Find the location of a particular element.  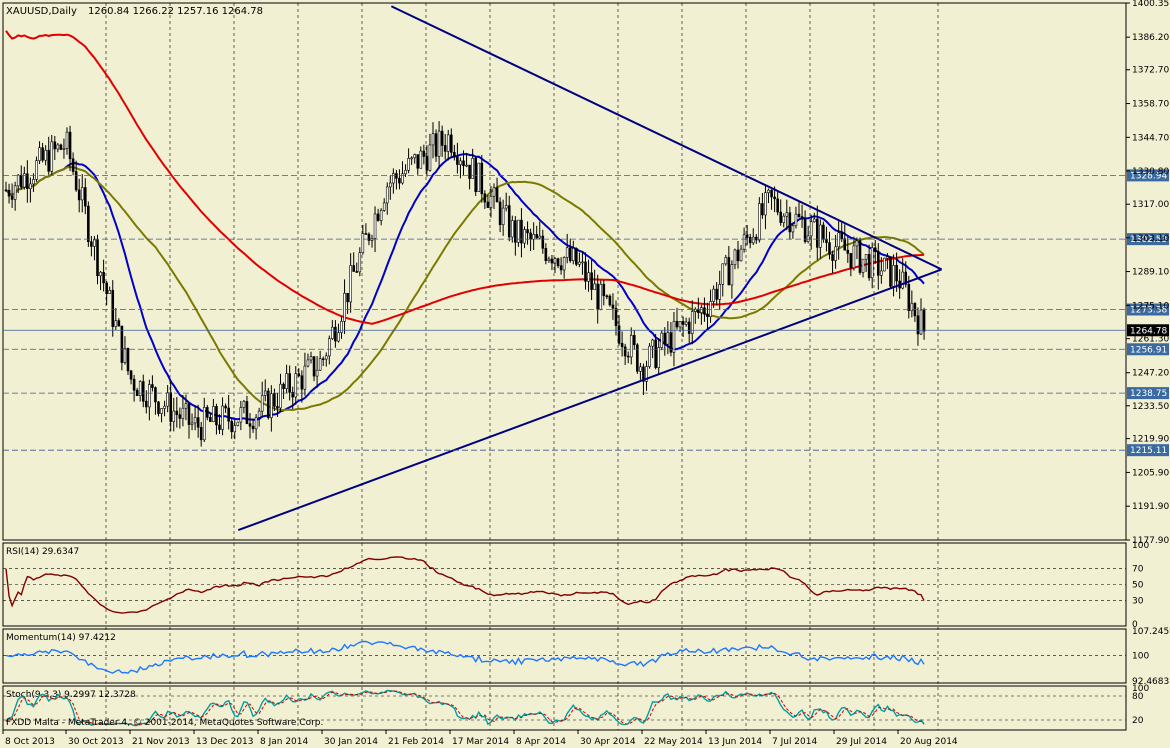

x-axis-label: 30 Apr 2014 is located at coordinates (608, 742).